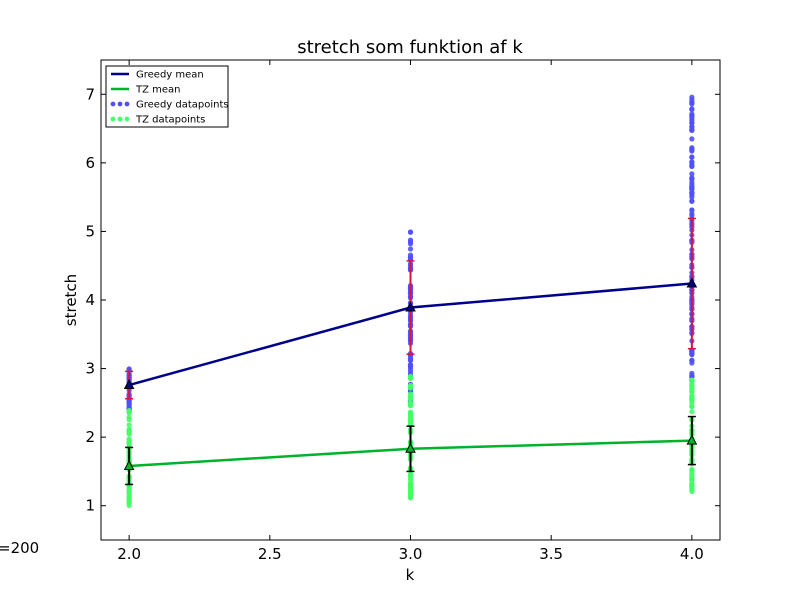 The image size is (800, 600). Describe the element at coordinates (551, 554) in the screenshot. I see `x-tick-label: 3.5` at that location.